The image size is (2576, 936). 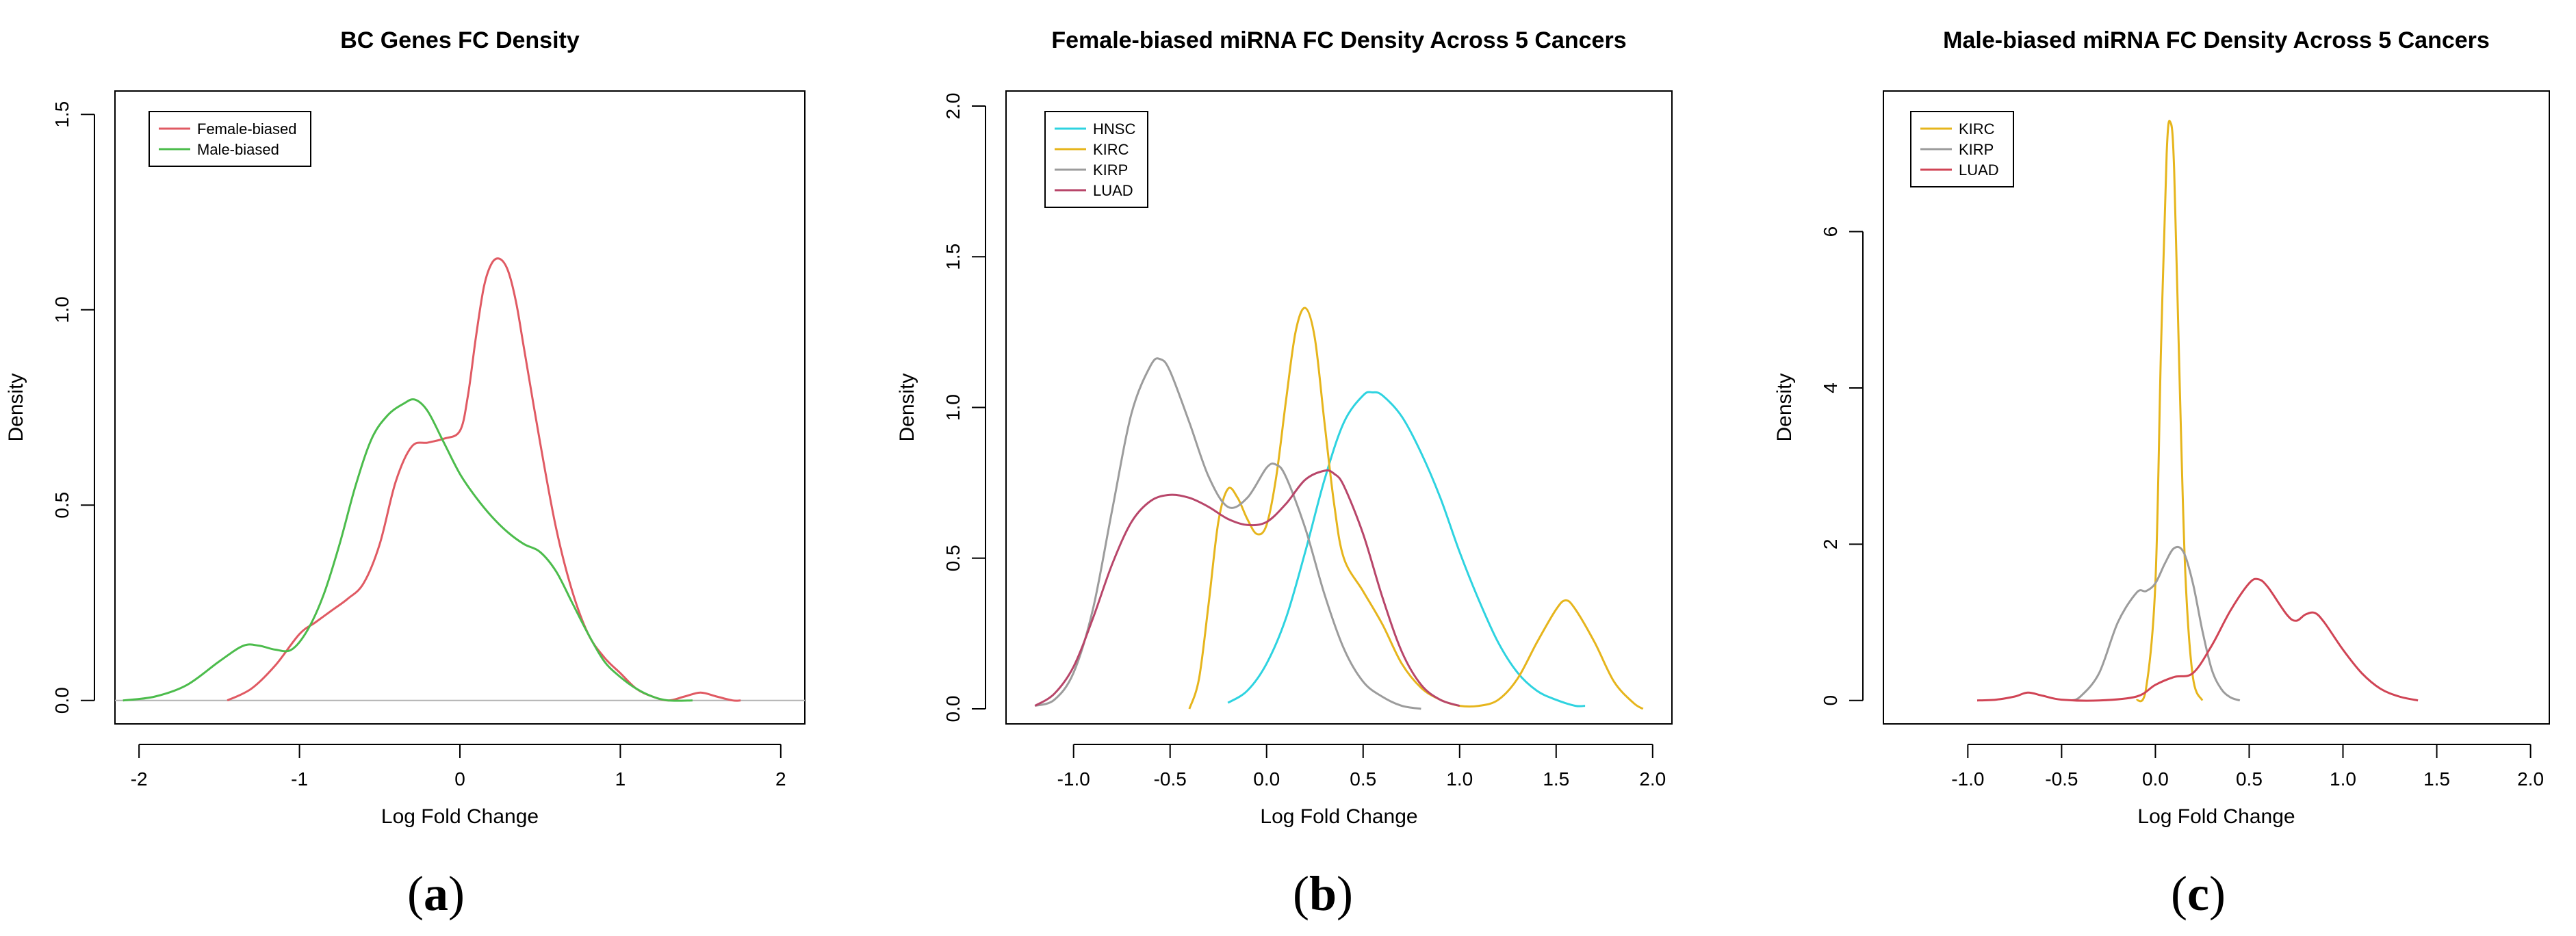 I want to click on legend: KIRC KIRP LUAD, so click(x=1962, y=149).